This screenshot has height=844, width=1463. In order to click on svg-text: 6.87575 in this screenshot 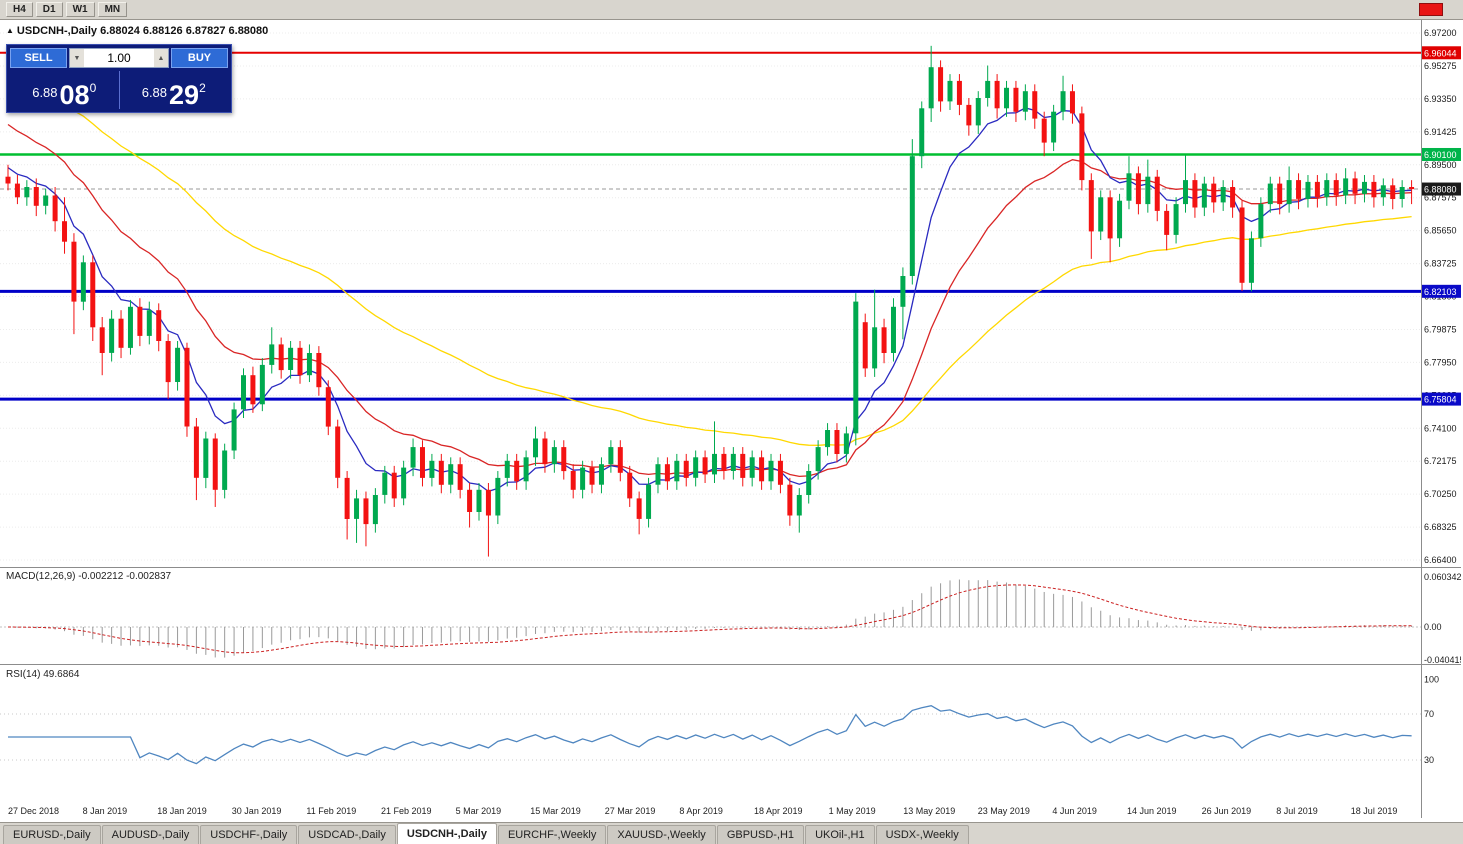, I will do `click(1440, 198)`.